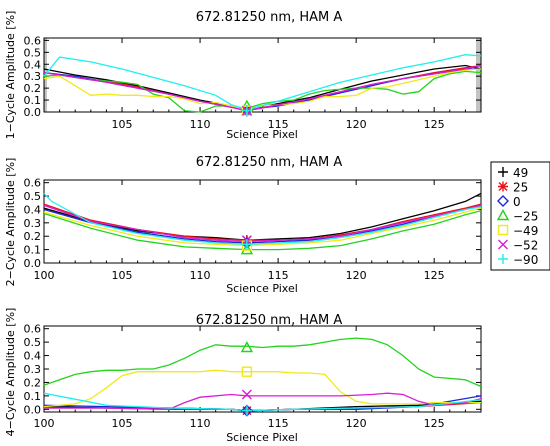  Describe the element at coordinates (525, 246) in the screenshot. I see `legend-label: −52` at that location.